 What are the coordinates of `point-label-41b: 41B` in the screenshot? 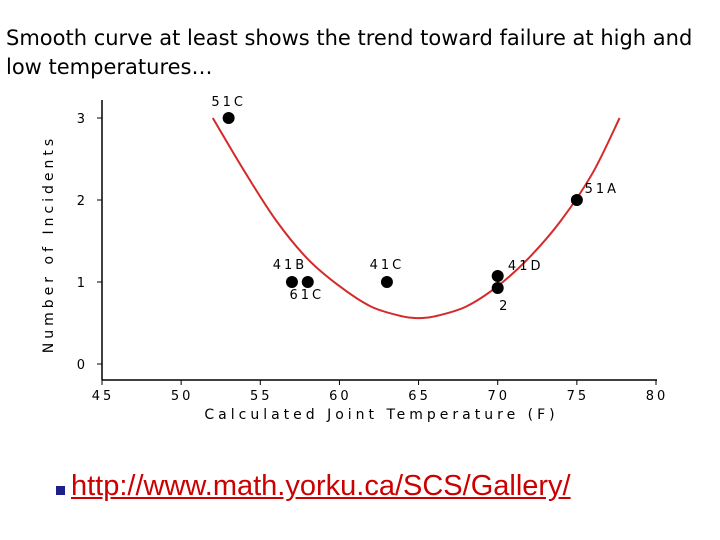 It's located at (290, 265).